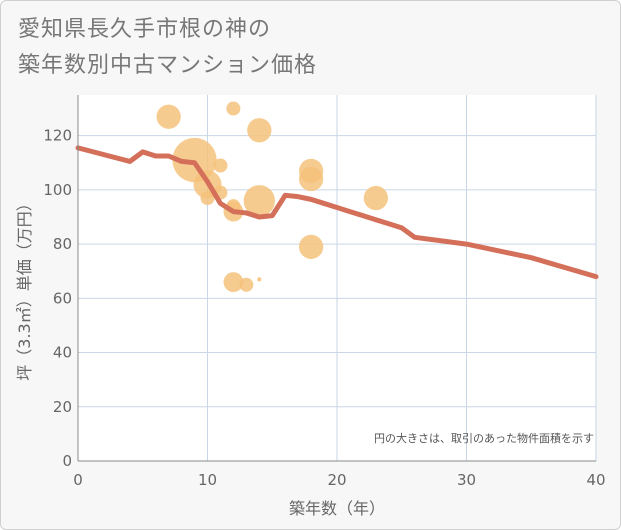 The width and height of the screenshot is (621, 530). I want to click on x-tick-label: 40, so click(595, 480).